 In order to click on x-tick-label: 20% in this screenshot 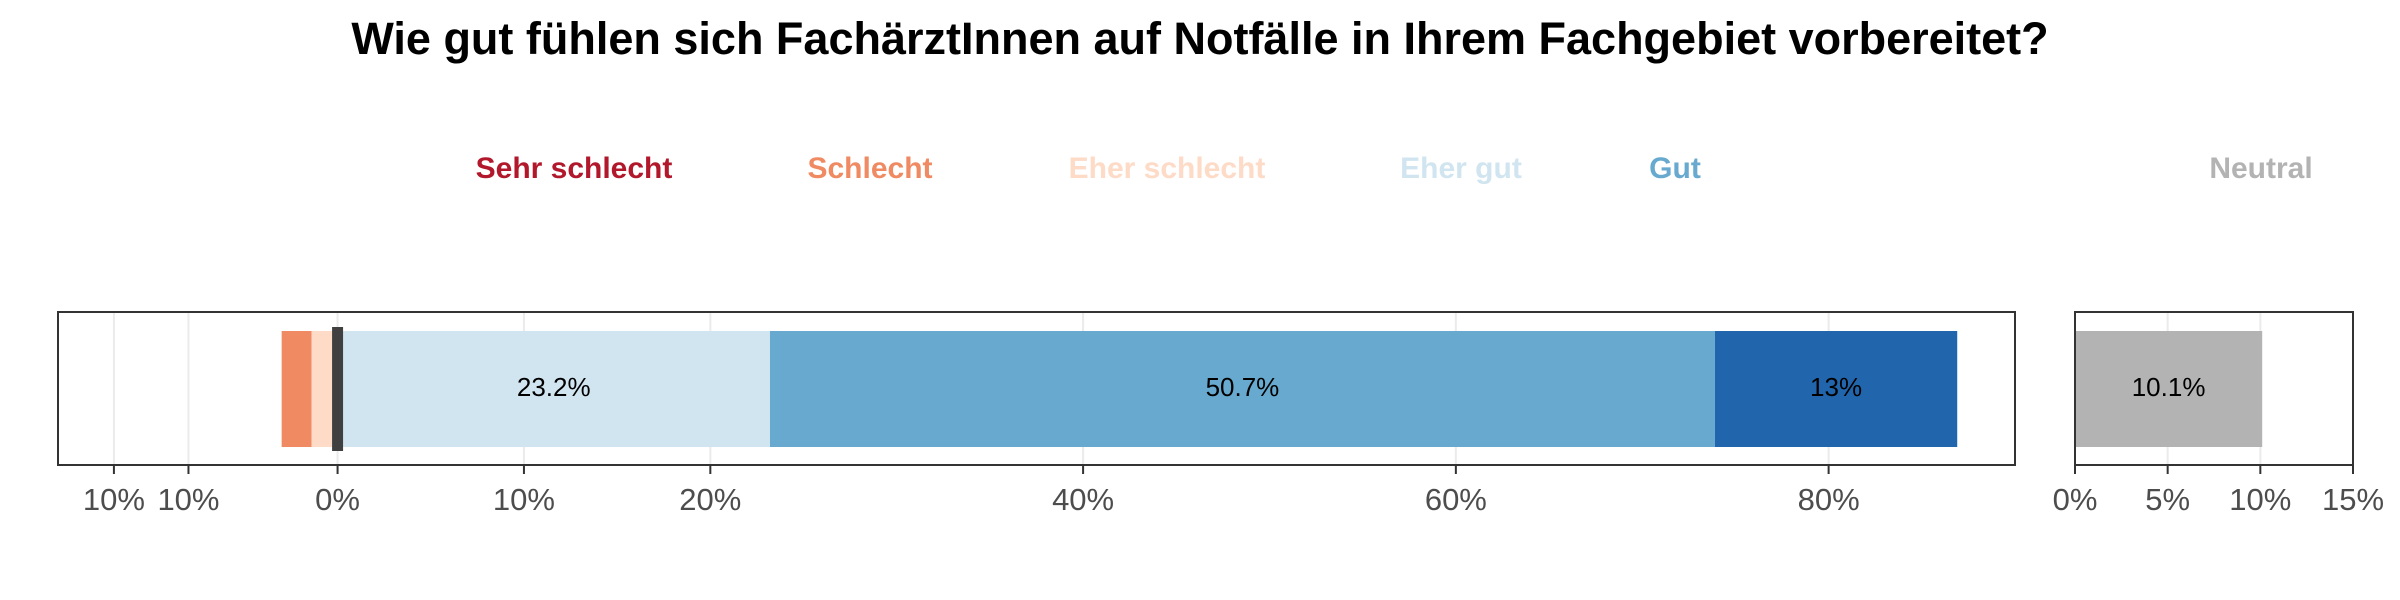, I will do `click(710, 499)`.